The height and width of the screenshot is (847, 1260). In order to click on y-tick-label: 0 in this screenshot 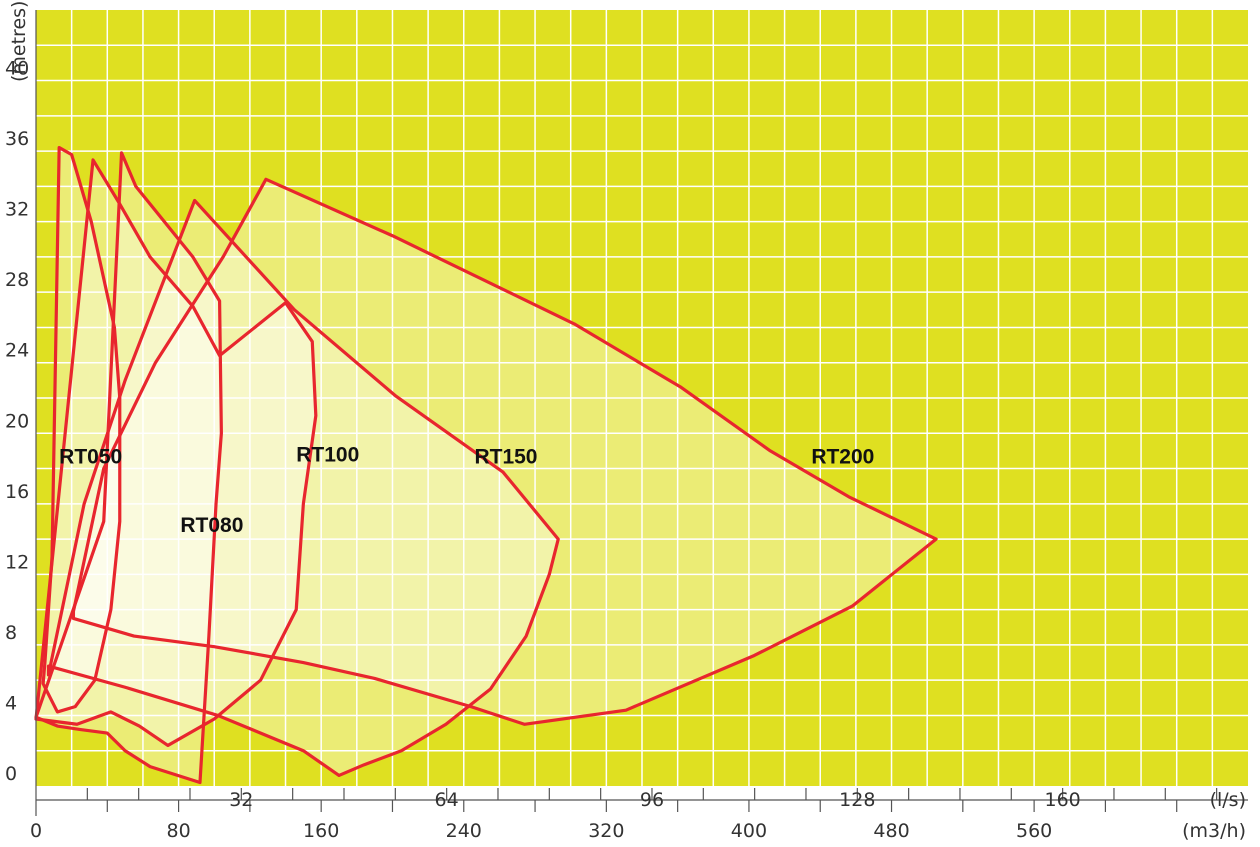, I will do `click(11, 774)`.